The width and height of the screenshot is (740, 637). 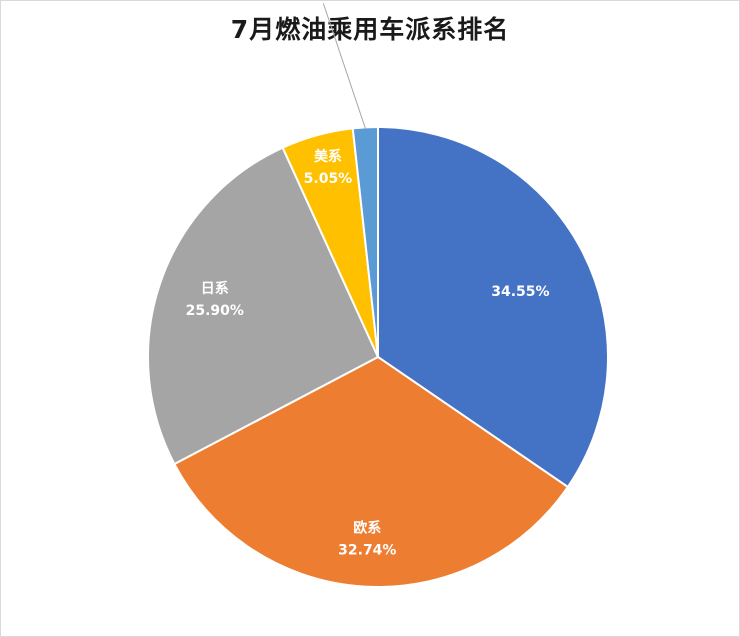 What do you see at coordinates (328, 179) in the screenshot?
I see `slice-value-3: 5.05%` at bounding box center [328, 179].